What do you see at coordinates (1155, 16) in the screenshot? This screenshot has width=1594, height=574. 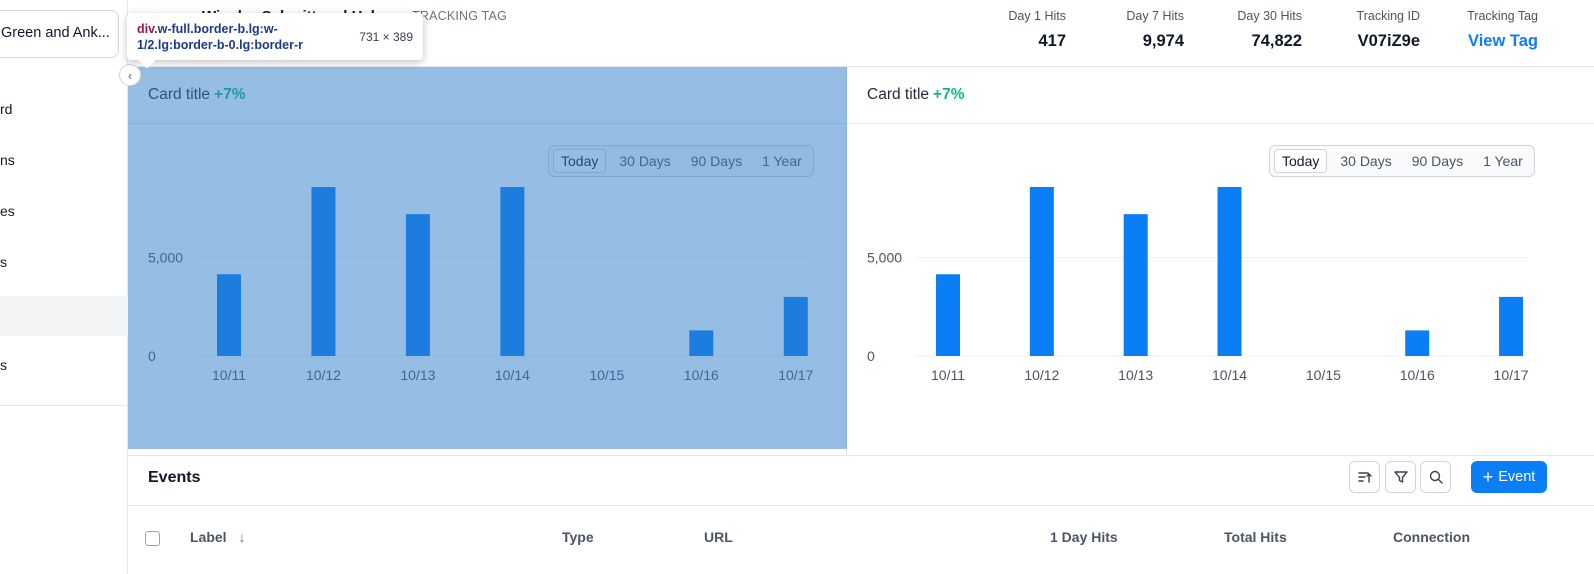 I see `stat-label: Day 7 Hits` at bounding box center [1155, 16].